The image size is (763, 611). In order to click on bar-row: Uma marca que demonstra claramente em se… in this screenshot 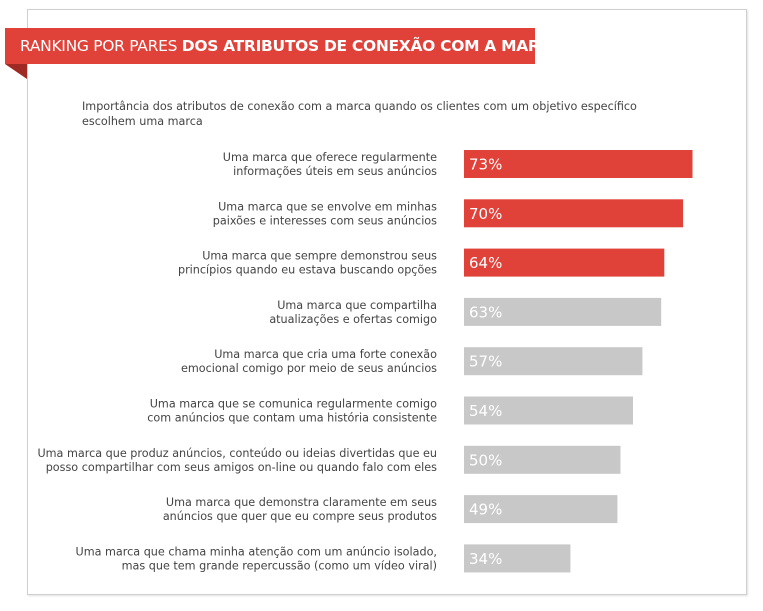, I will do `click(390, 509)`.